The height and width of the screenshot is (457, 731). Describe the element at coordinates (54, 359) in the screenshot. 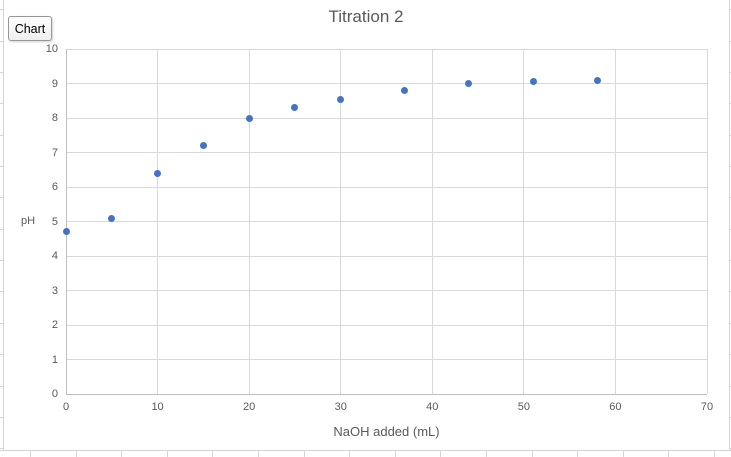

I see `y-tick-label: 1` at that location.